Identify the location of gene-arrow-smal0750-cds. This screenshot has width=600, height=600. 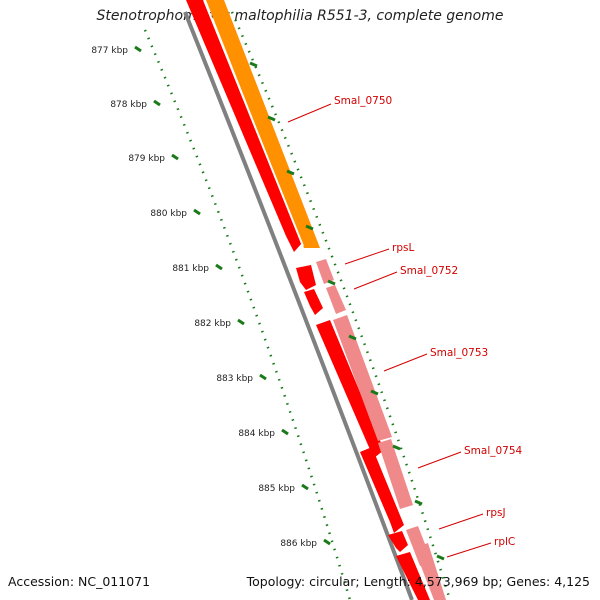
(244, 126).